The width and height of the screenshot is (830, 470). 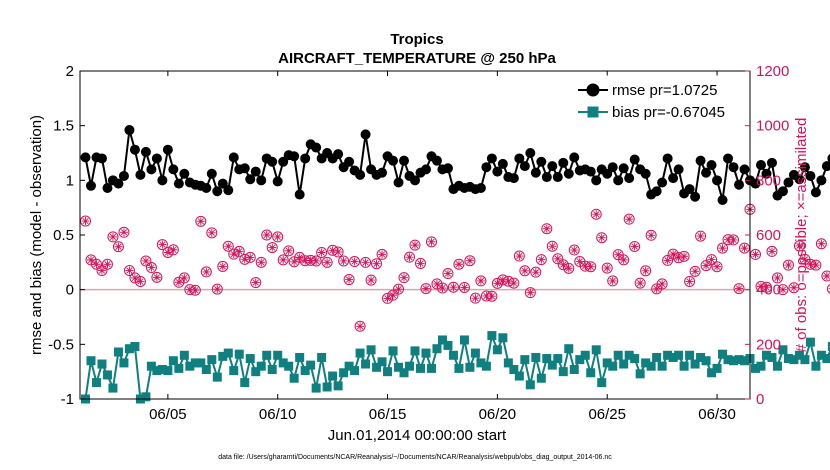 What do you see at coordinates (63, 126) in the screenshot?
I see `y-left-tick-label: 1.5` at bounding box center [63, 126].